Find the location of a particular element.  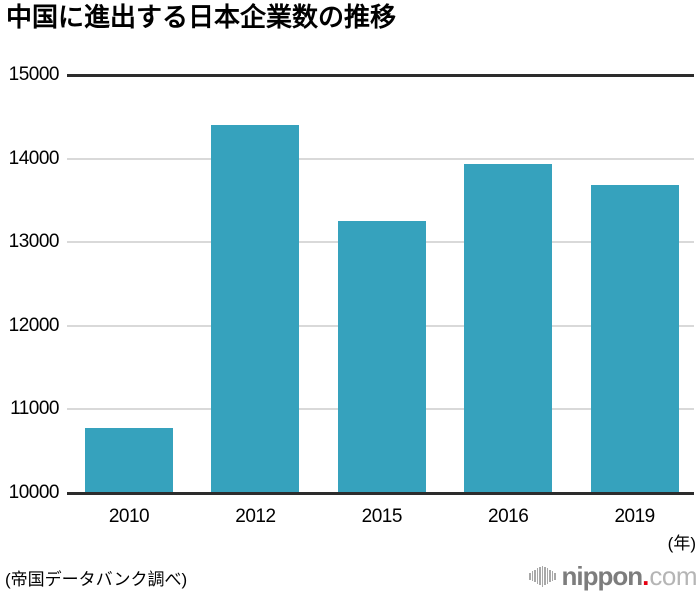

y-axis-label-12000: 12000 is located at coordinates (34, 325).